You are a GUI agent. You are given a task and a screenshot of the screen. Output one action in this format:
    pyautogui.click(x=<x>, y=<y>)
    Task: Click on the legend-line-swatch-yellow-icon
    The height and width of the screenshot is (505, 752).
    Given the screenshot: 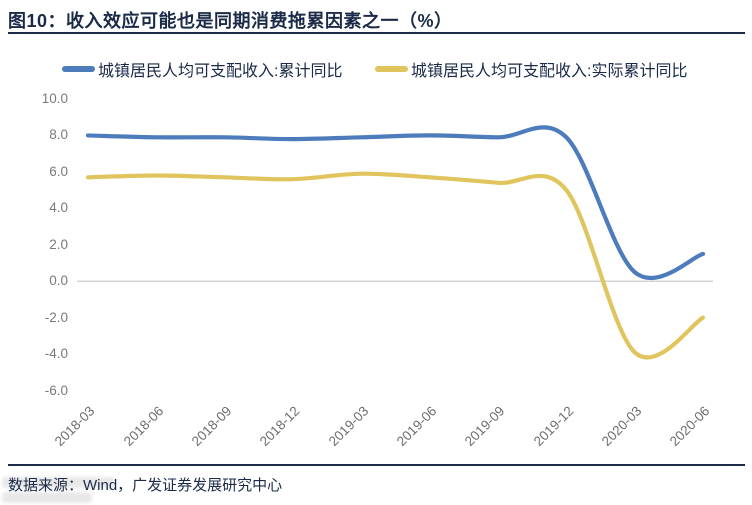 What is the action you would take?
    pyautogui.click(x=391, y=69)
    